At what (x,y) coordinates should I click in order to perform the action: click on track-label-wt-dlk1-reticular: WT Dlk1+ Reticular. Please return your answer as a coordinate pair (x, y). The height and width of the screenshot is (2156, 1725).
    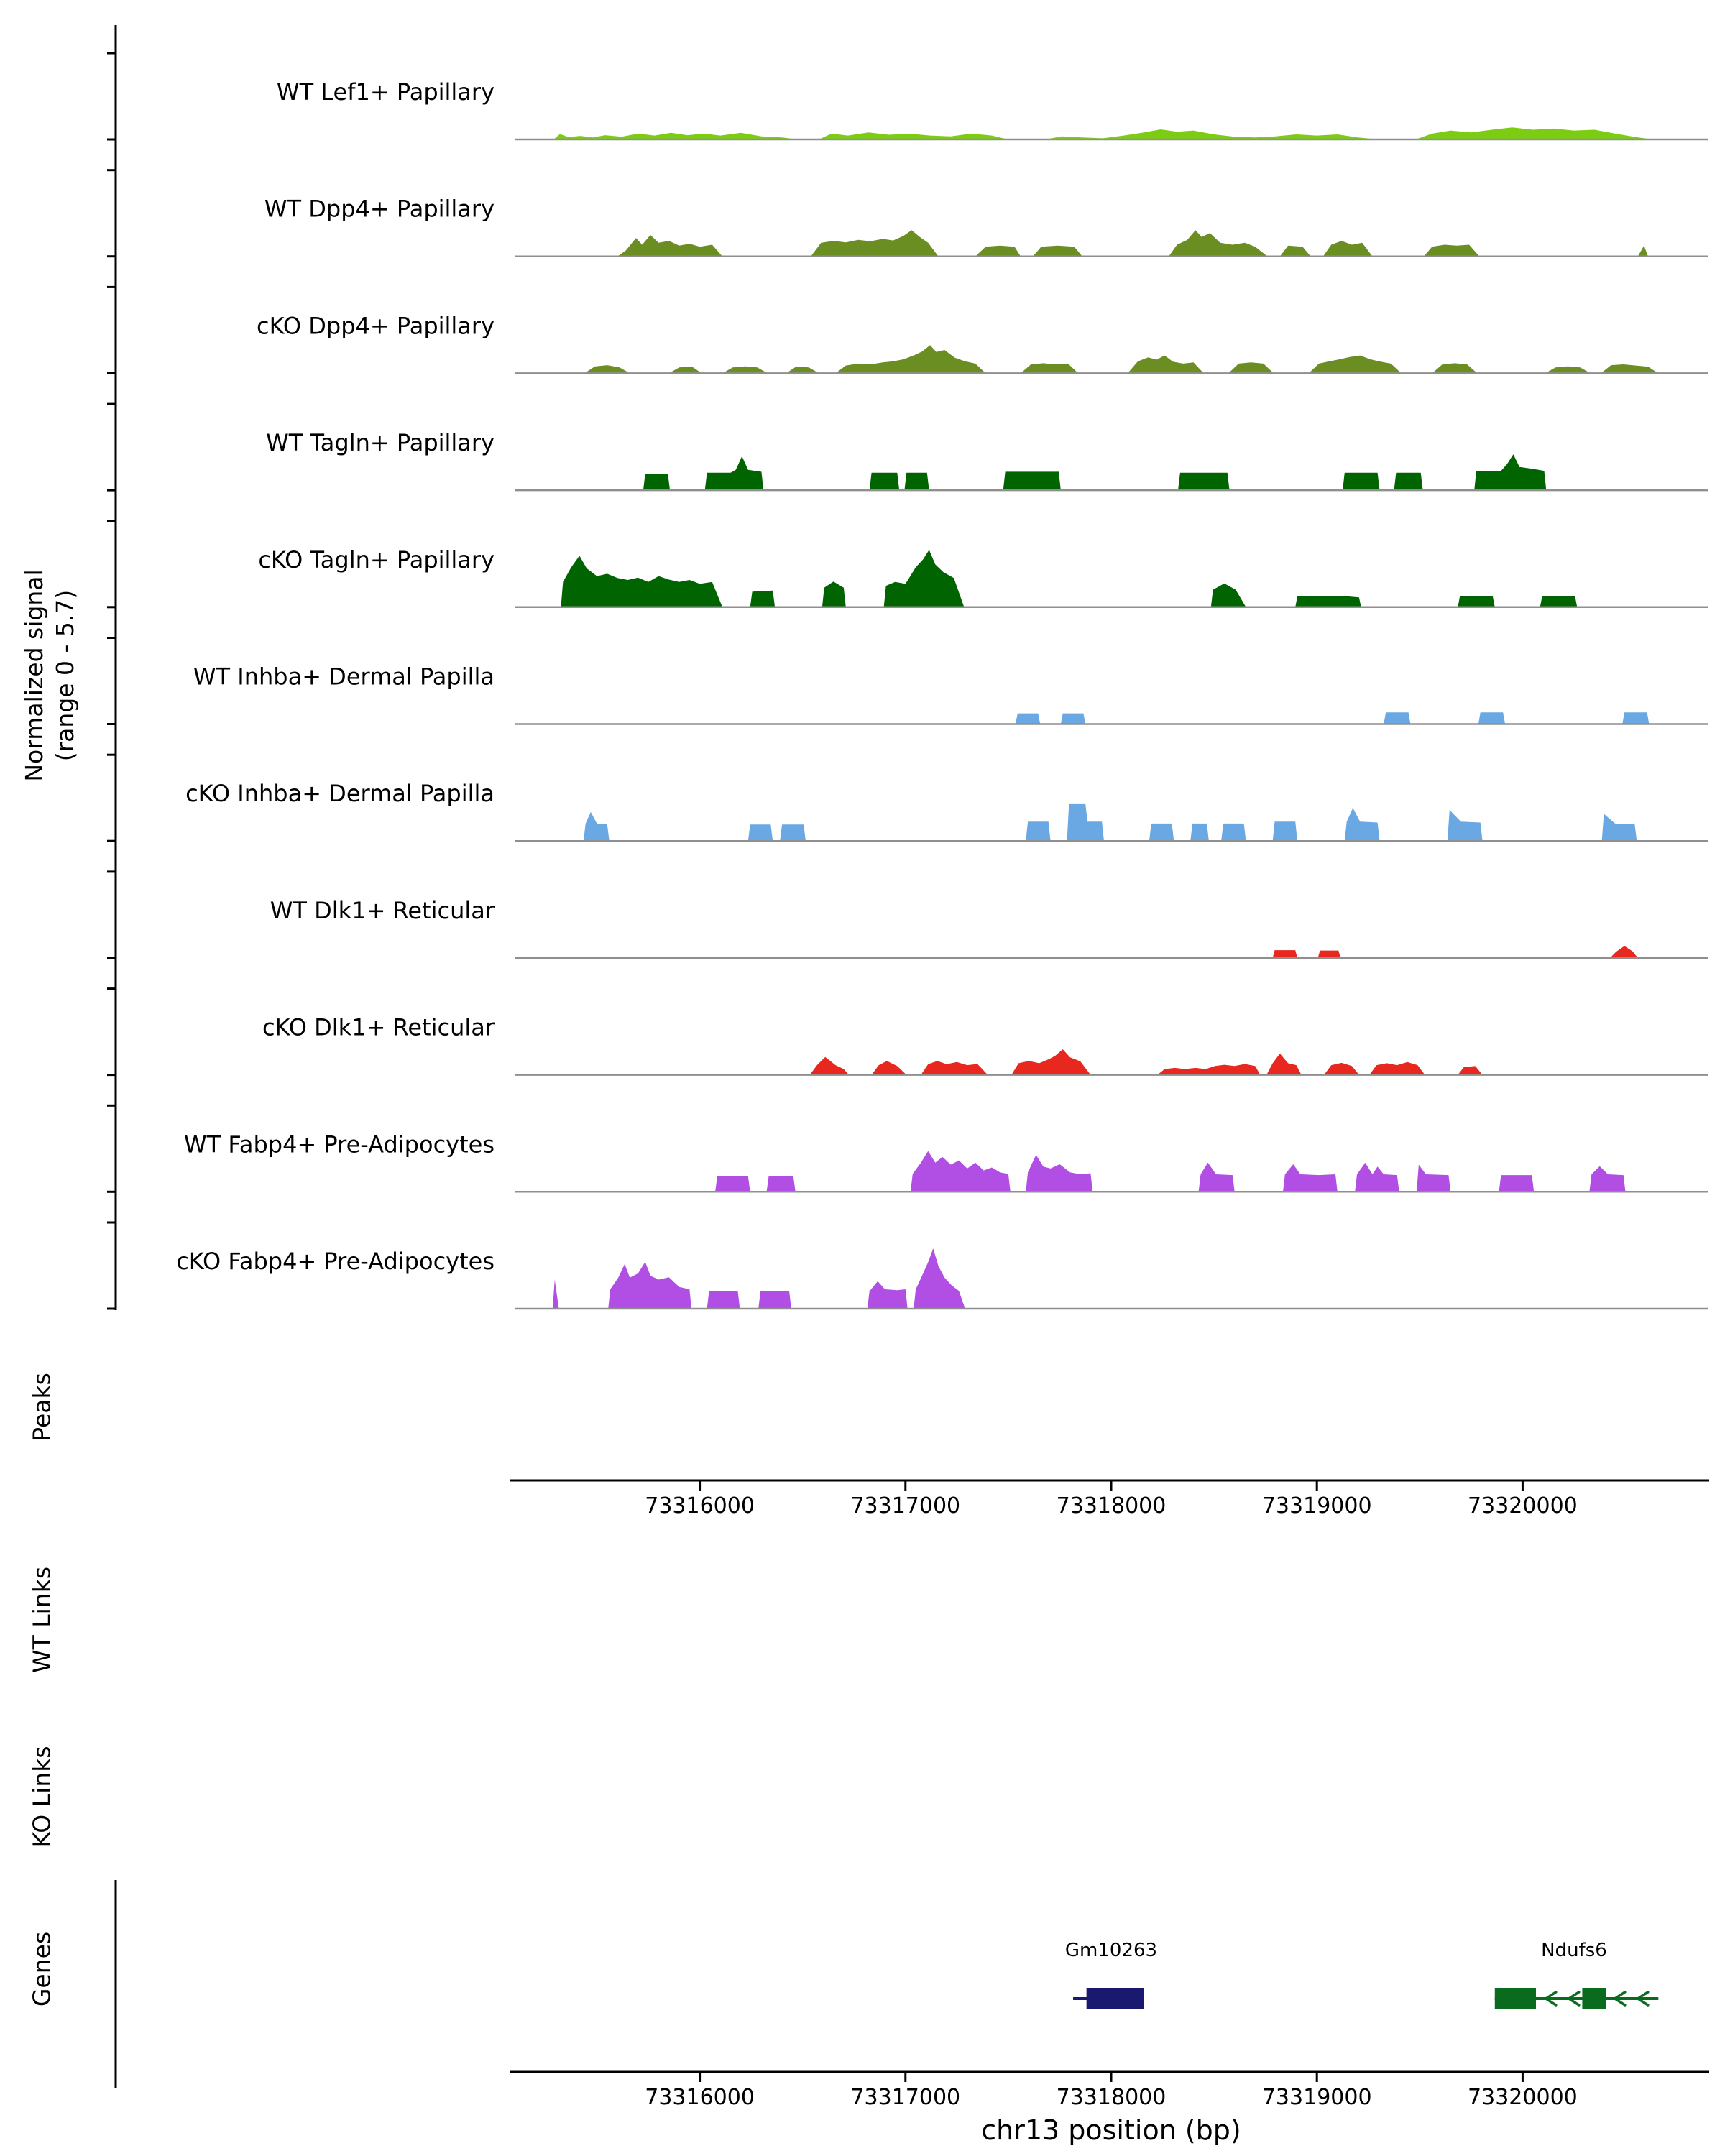
    Looking at the image, I should click on (382, 911).